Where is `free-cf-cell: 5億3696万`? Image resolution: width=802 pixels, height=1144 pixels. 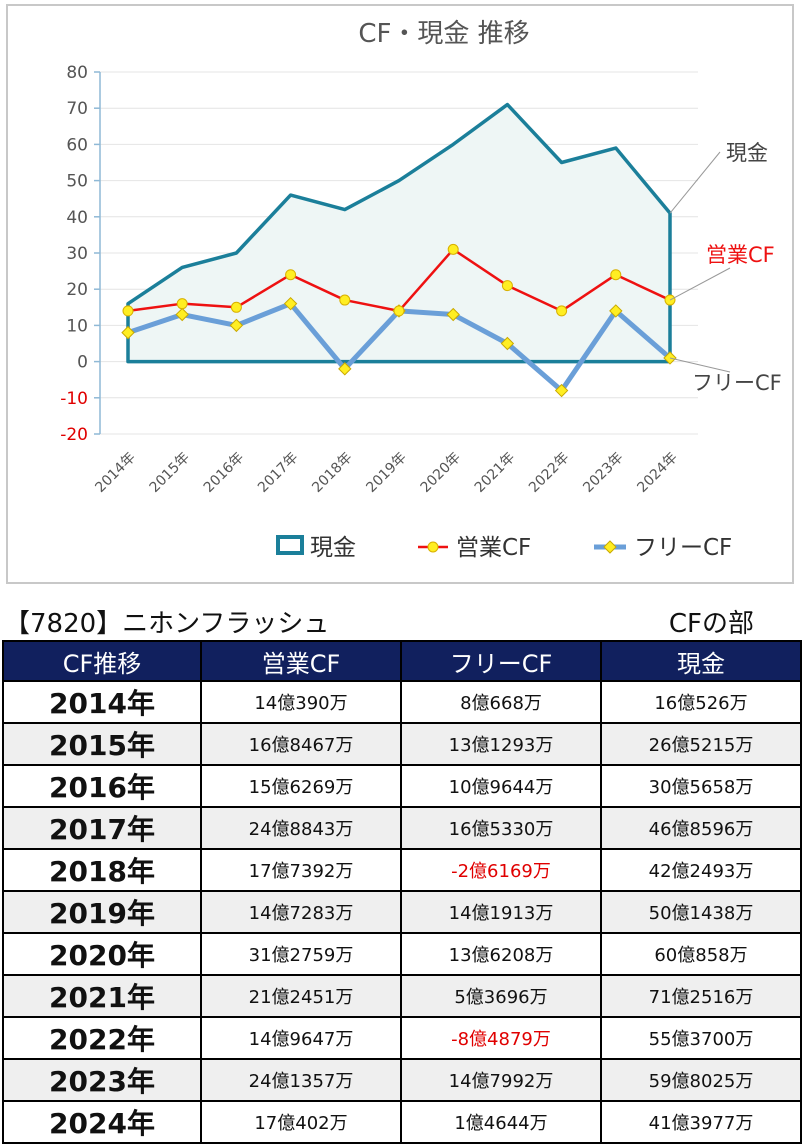
free-cf-cell: 5億3696万 is located at coordinates (501, 996).